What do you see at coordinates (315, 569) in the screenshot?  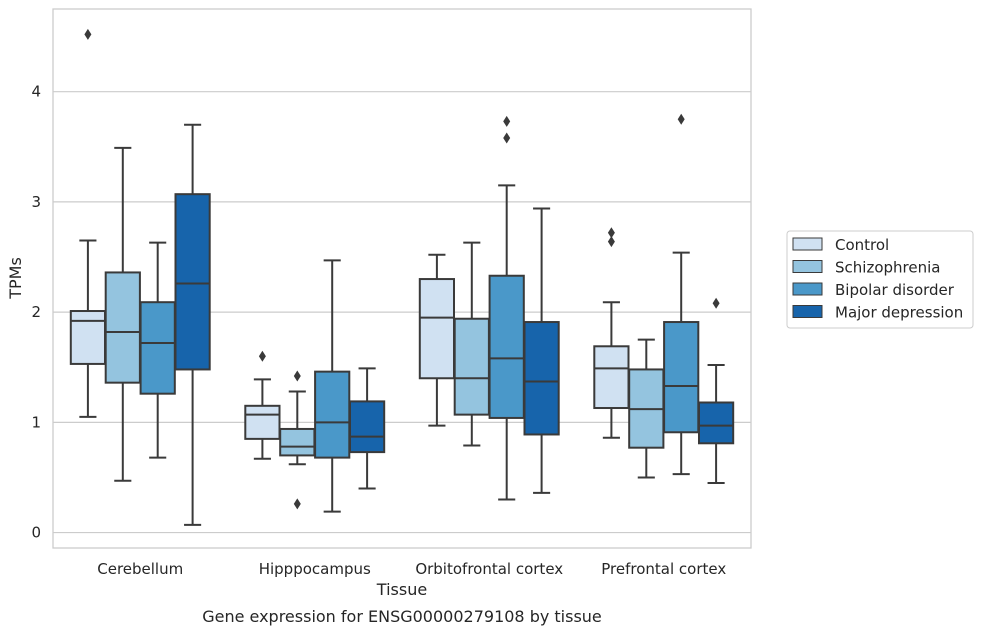 I see `x-tick-label: Hipppocampus` at bounding box center [315, 569].